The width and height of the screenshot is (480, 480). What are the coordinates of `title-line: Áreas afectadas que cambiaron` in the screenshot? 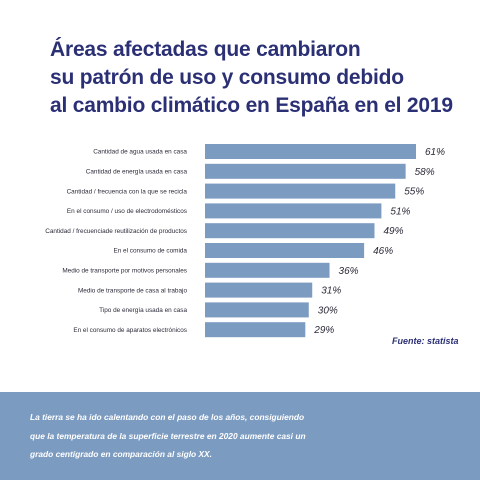 It's located at (205, 49).